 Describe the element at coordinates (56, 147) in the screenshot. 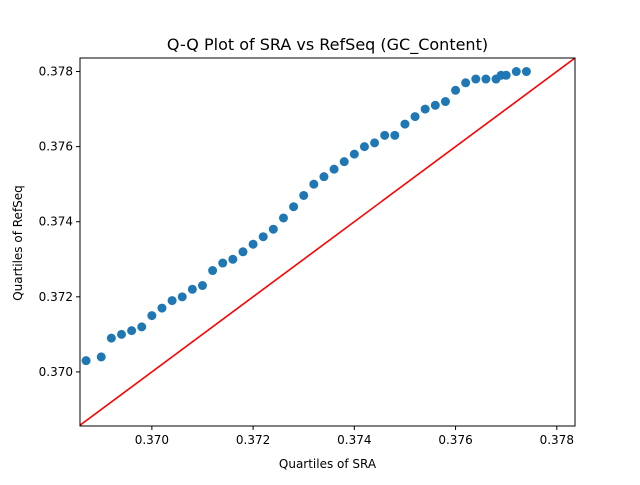

I see `y-tick-label: 0.376` at that location.